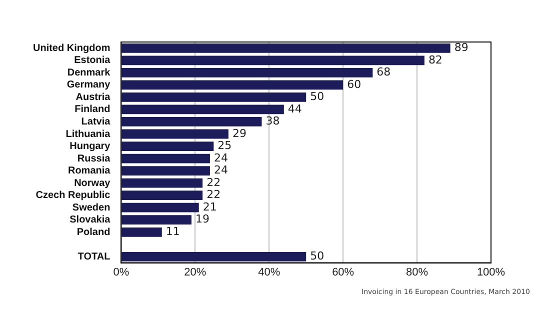 The height and width of the screenshot is (327, 551). I want to click on y-tick-label: Lithuania, so click(88, 134).